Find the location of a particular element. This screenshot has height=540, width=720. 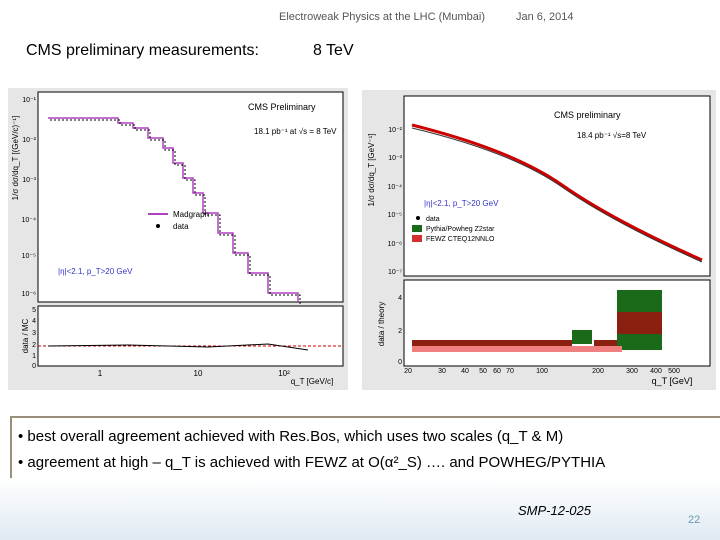

legend: Madgraph is located at coordinates (191, 214).